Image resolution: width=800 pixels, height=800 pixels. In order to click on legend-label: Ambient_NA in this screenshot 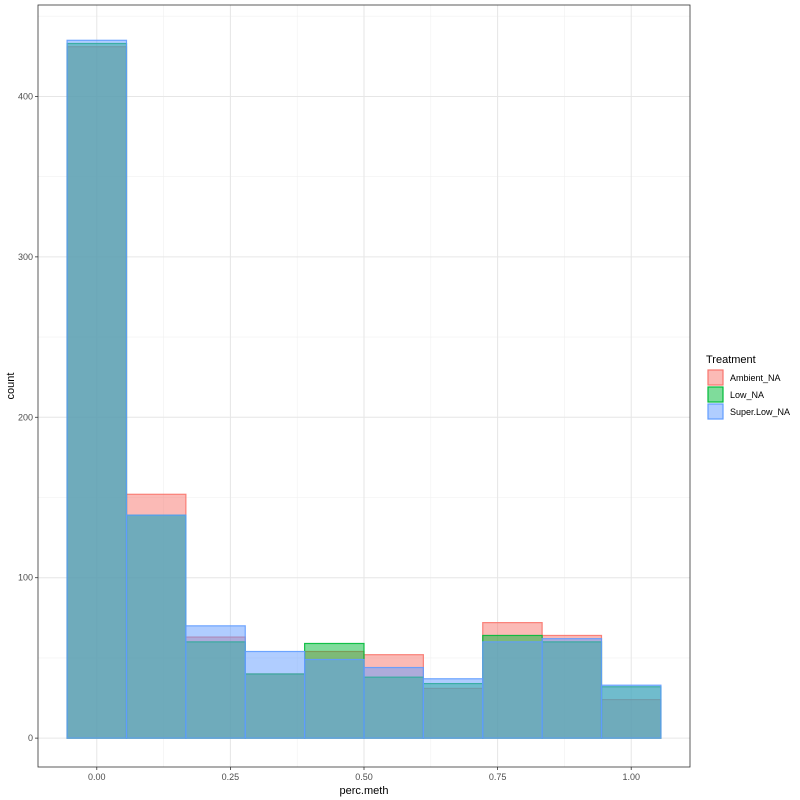, I will do `click(755, 378)`.